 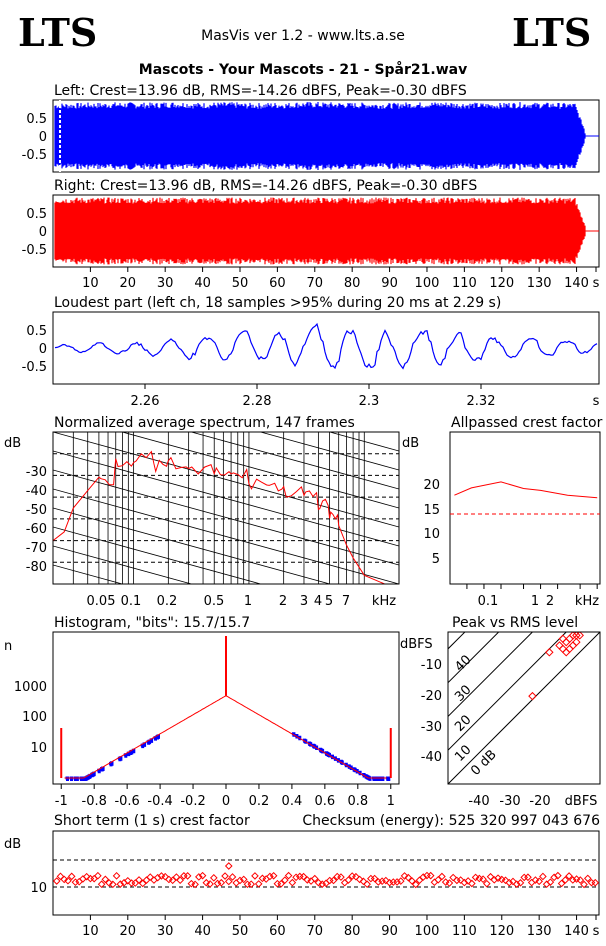 I want to click on pvr-ytick: -30, so click(x=431, y=727).